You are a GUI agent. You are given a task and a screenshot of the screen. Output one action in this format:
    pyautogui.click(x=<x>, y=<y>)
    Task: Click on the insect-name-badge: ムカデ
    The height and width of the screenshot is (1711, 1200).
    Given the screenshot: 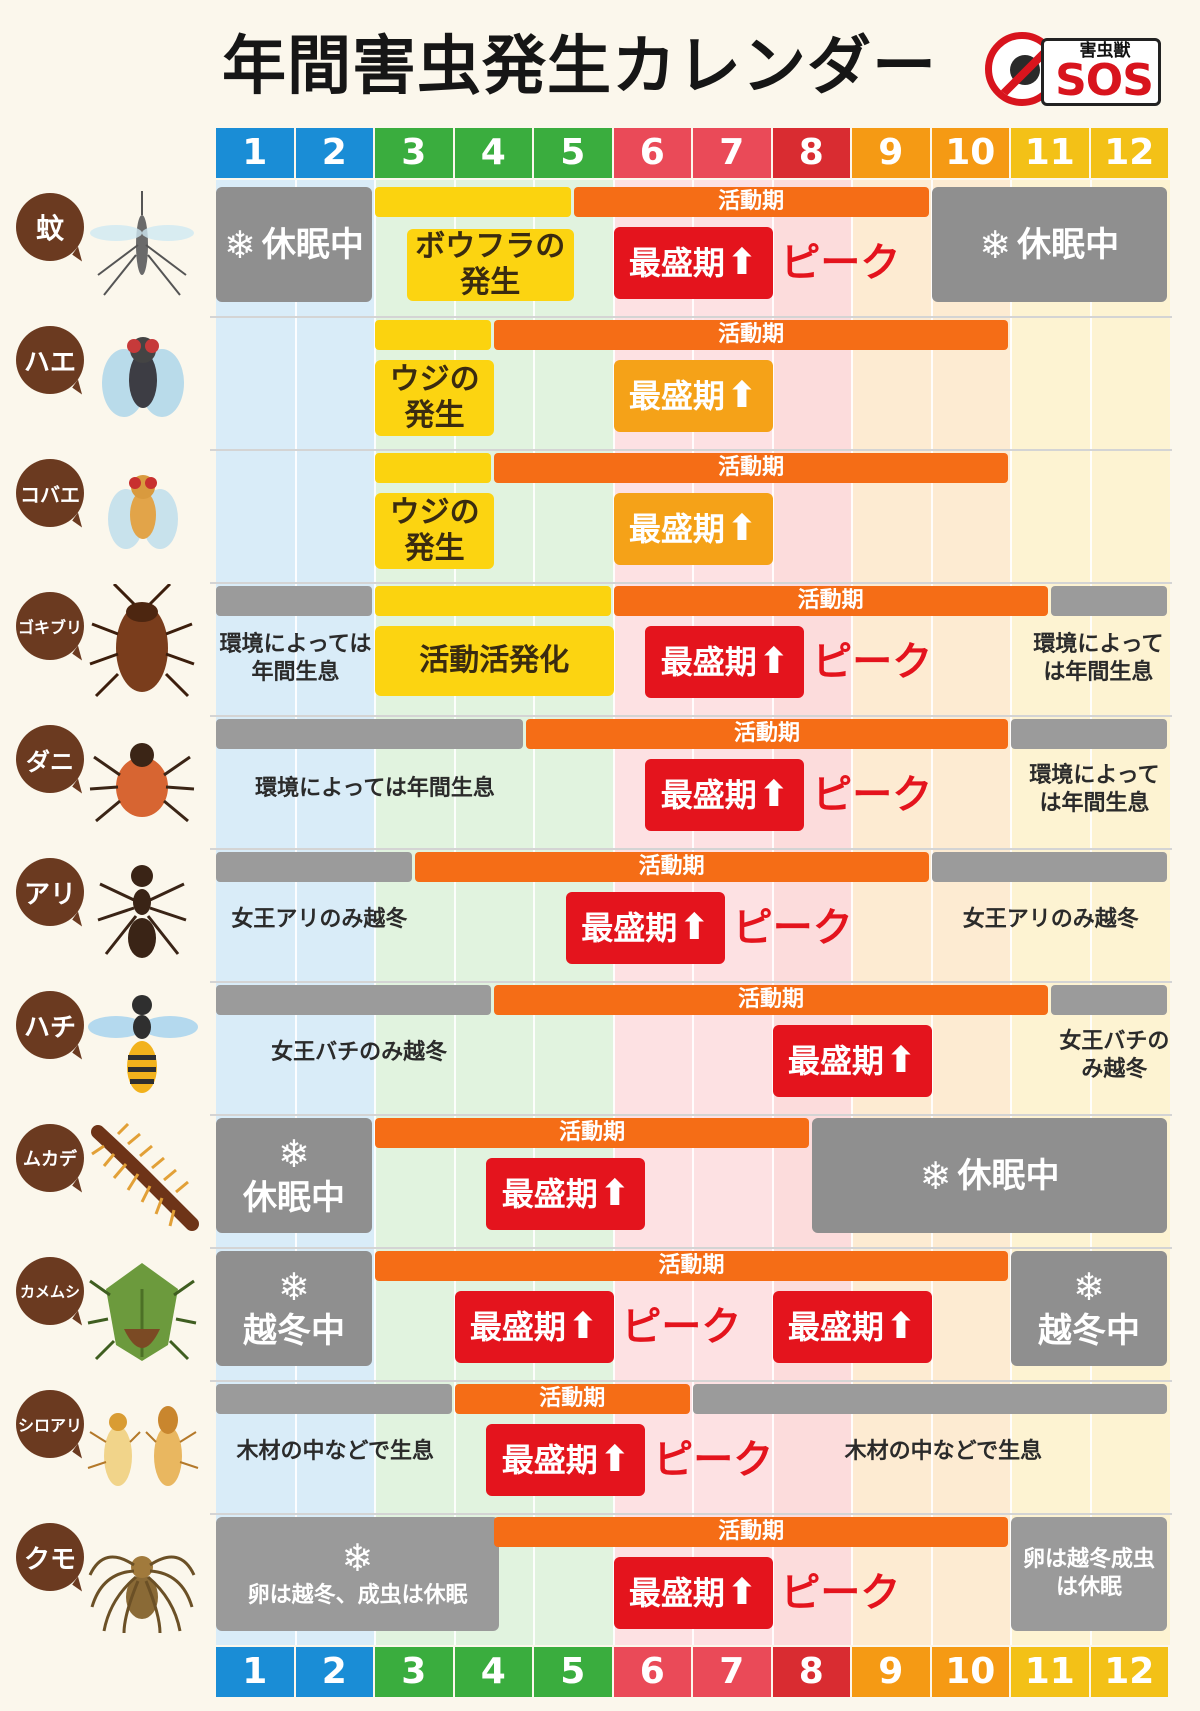 What is the action you would take?
    pyautogui.click(x=50, y=1158)
    